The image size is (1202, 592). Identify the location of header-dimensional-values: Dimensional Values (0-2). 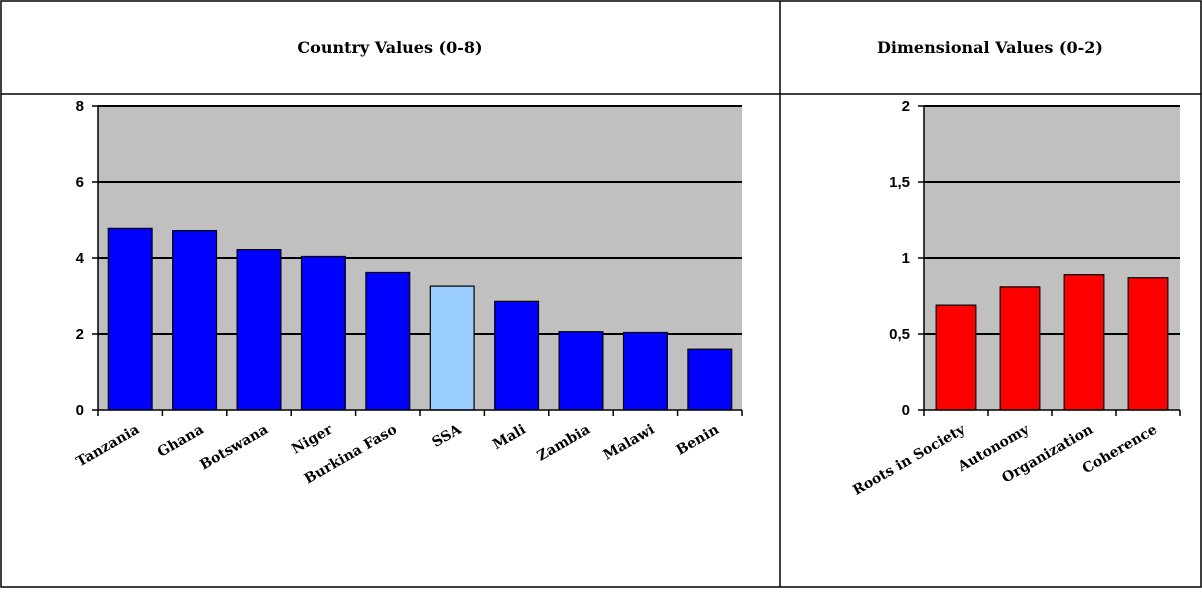
(990, 47).